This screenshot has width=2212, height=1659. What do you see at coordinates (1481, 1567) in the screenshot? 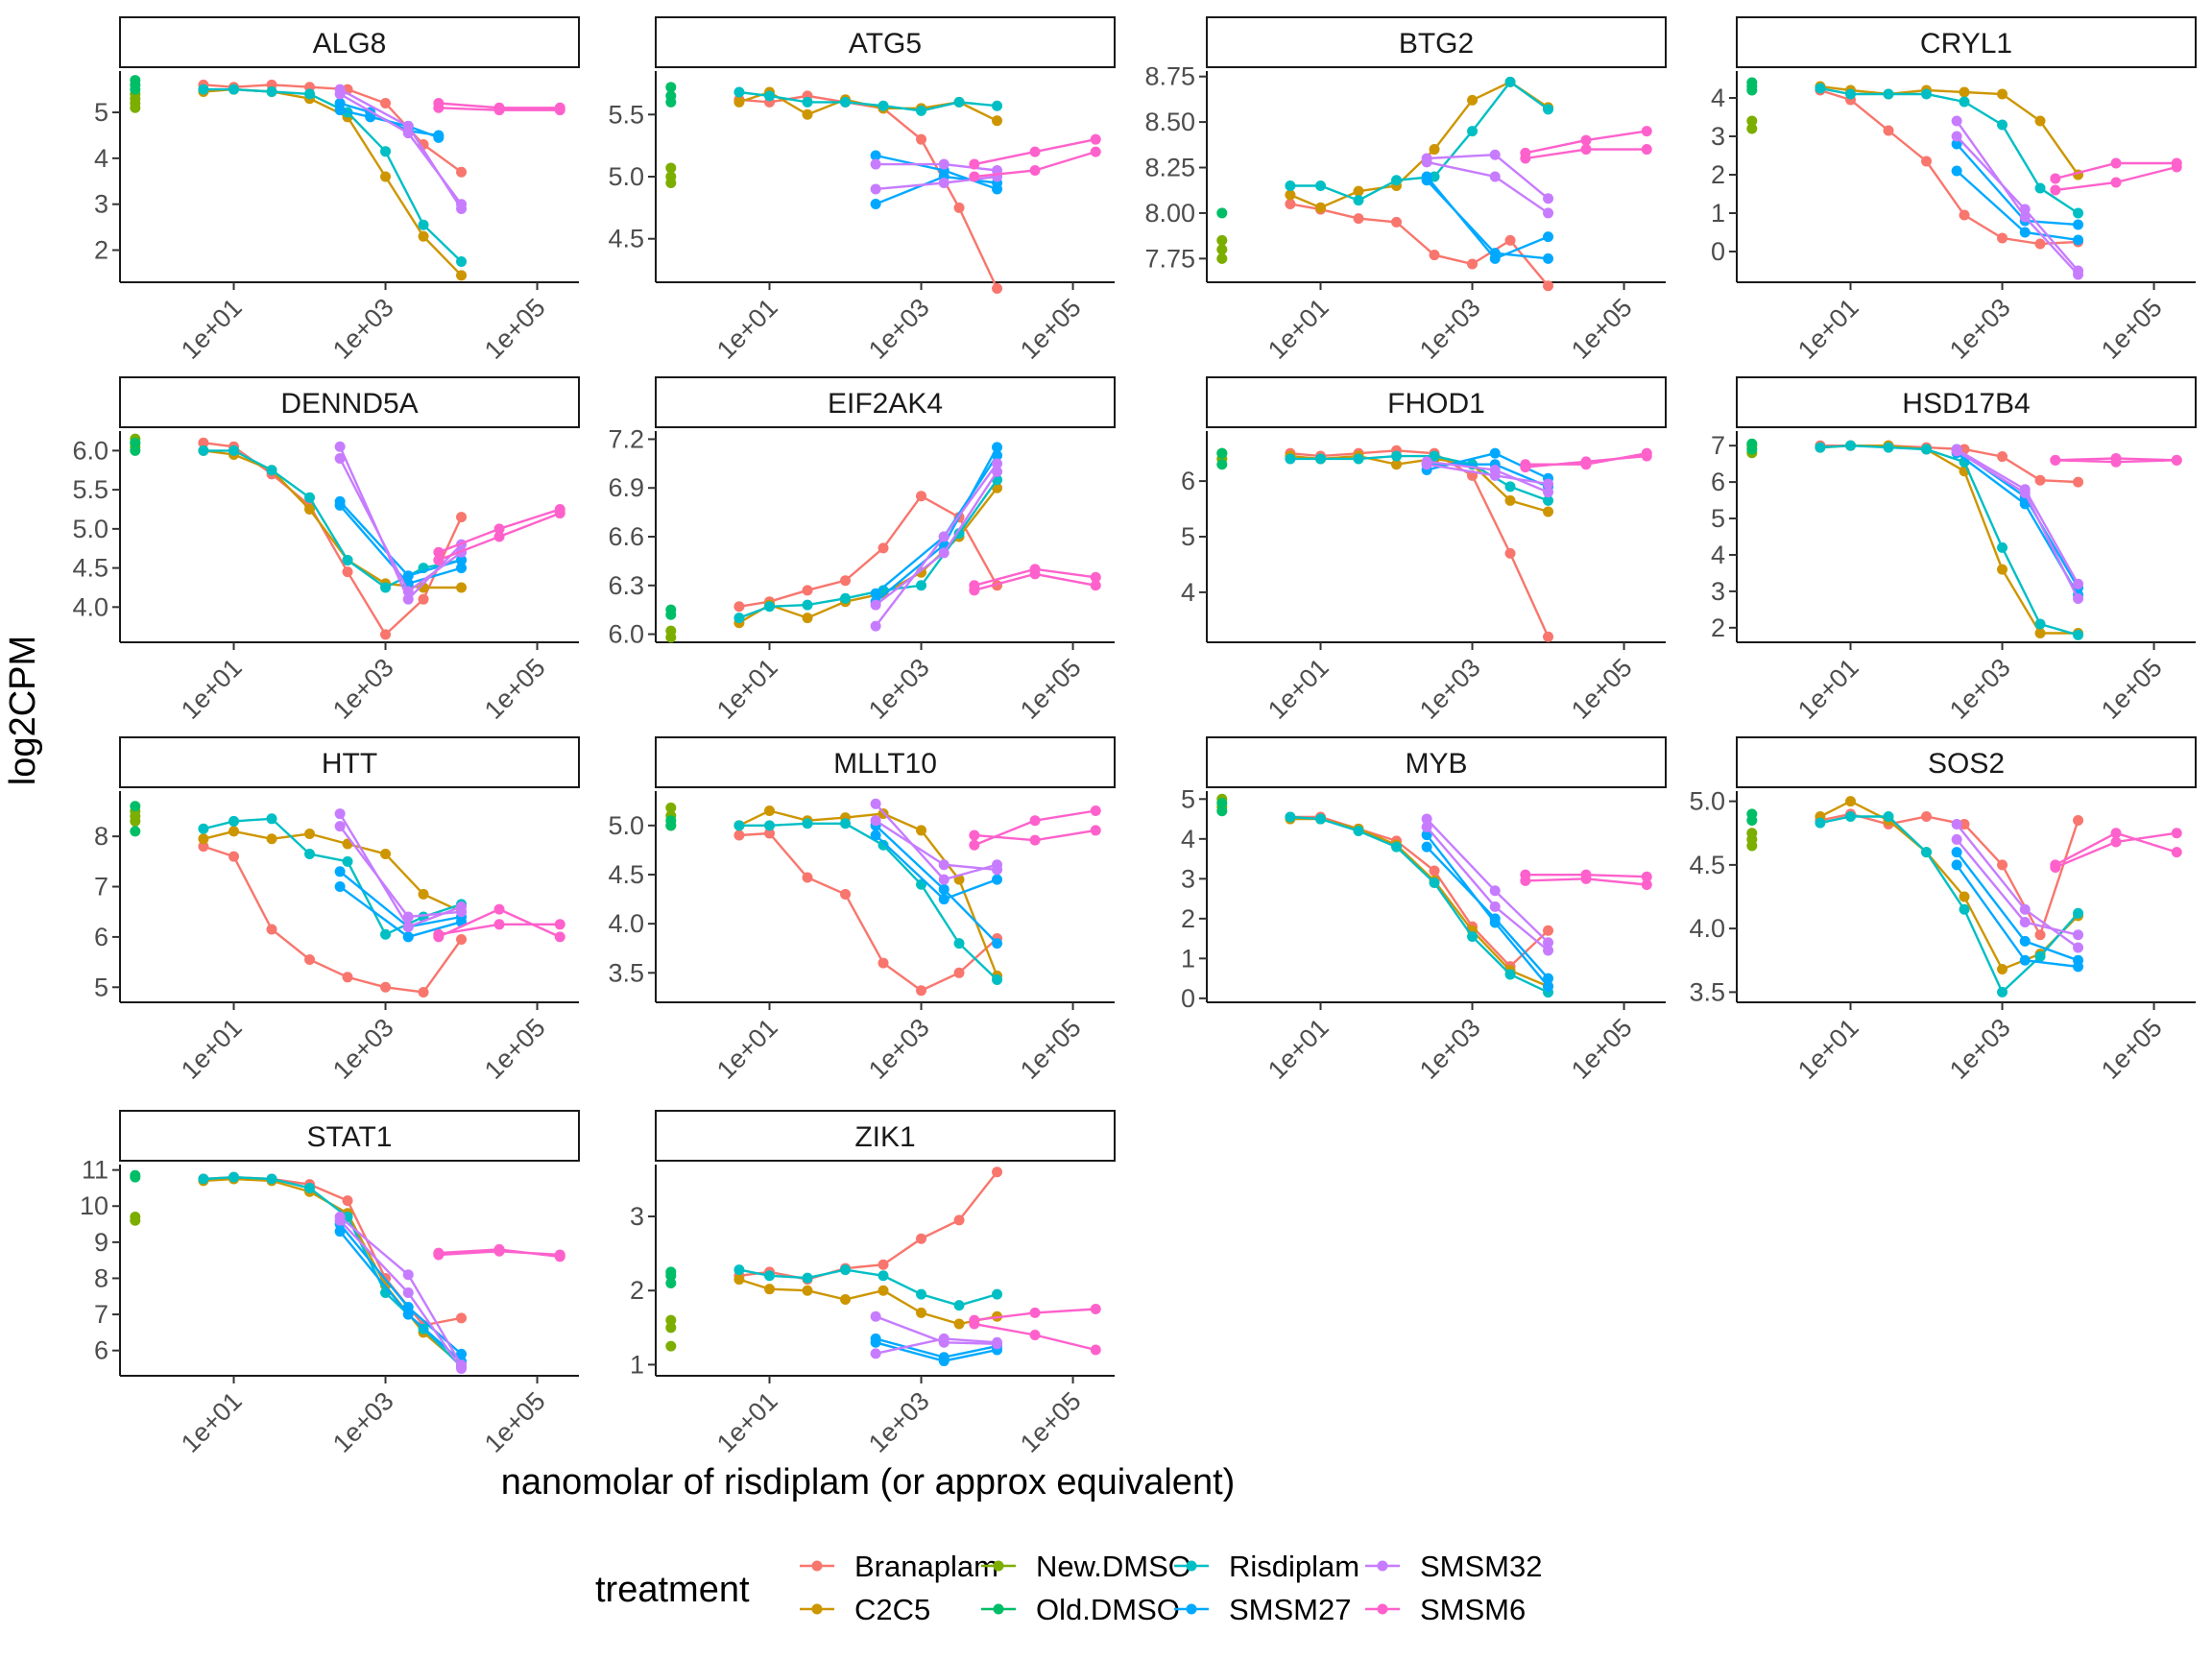
I see `legend-label: SMSM32` at bounding box center [1481, 1567].